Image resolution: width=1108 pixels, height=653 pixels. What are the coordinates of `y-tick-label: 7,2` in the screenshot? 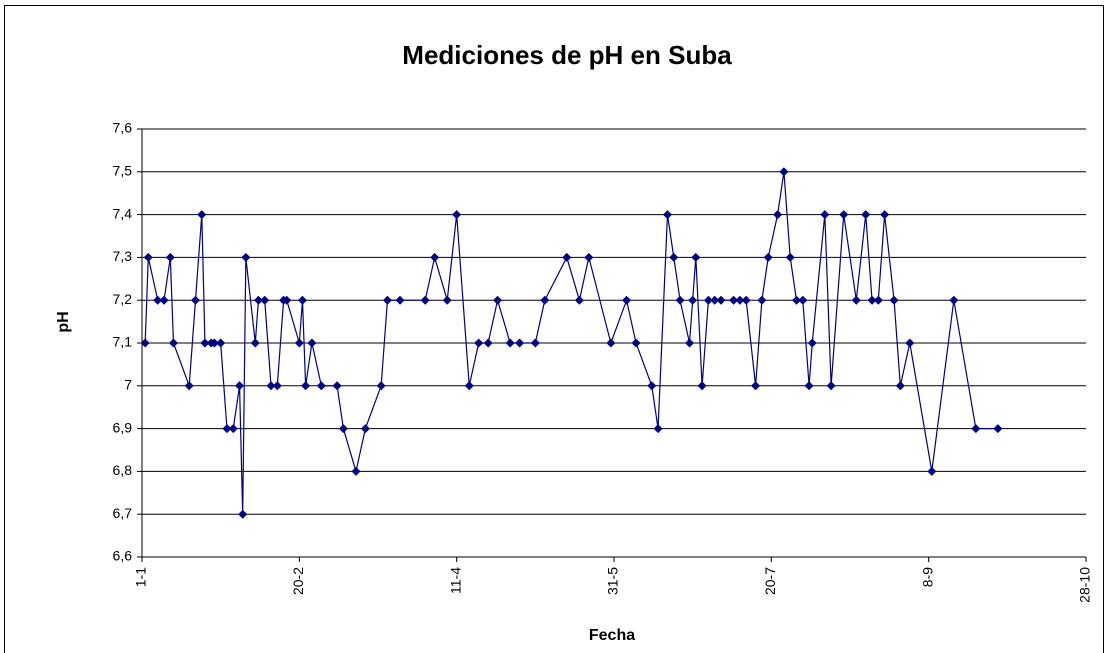 It's located at (123, 299).